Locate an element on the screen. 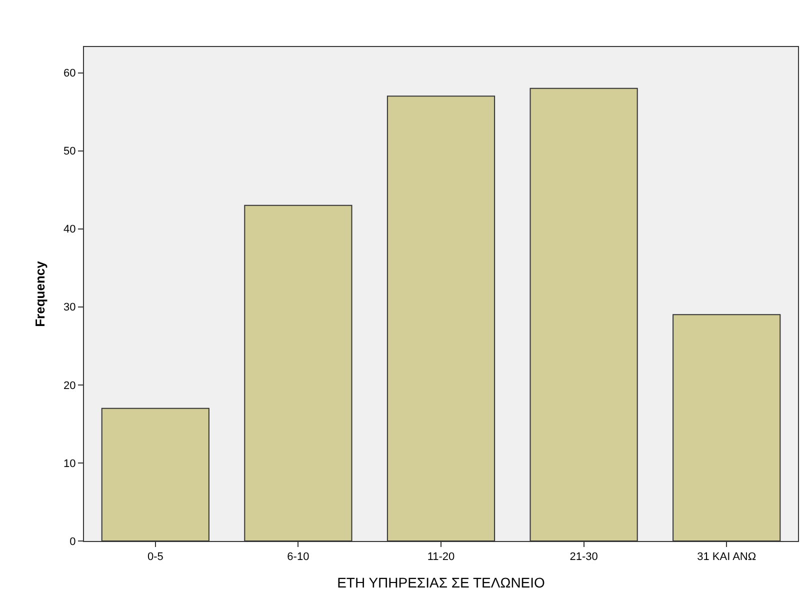 Image resolution: width=800 pixels, height=614 pixels. y-tick-label: 60 is located at coordinates (70, 74).